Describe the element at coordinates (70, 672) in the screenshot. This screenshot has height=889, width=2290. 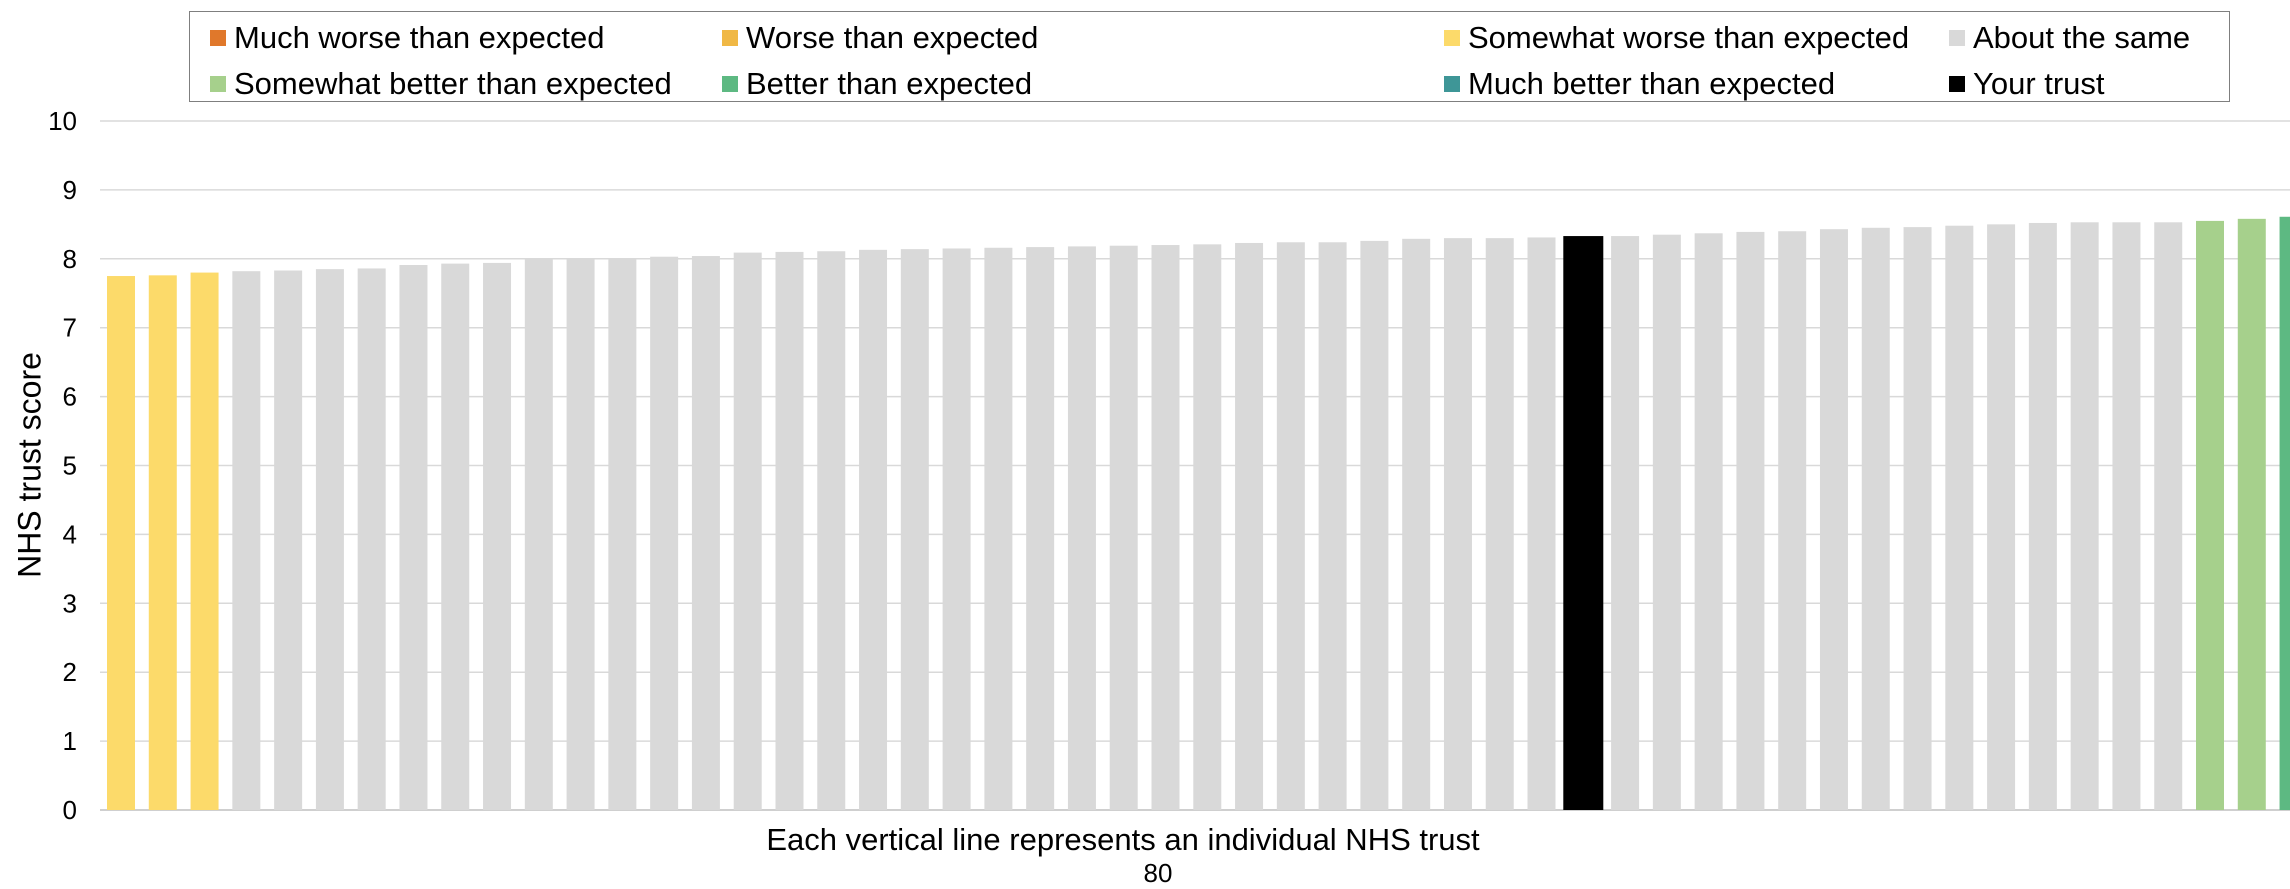
I see `y-tick-label: 2` at that location.